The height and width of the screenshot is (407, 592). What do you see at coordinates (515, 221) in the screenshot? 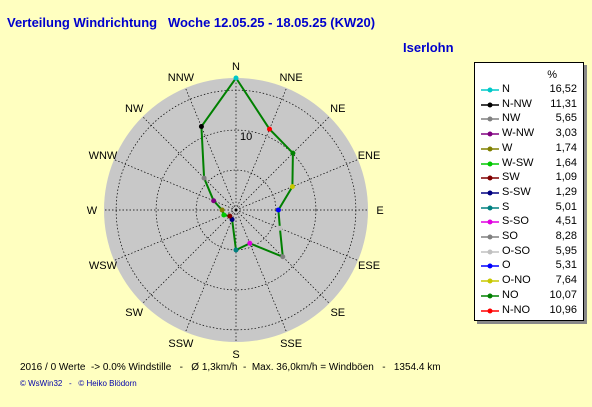
I see `legend-label: S-SO` at bounding box center [515, 221].